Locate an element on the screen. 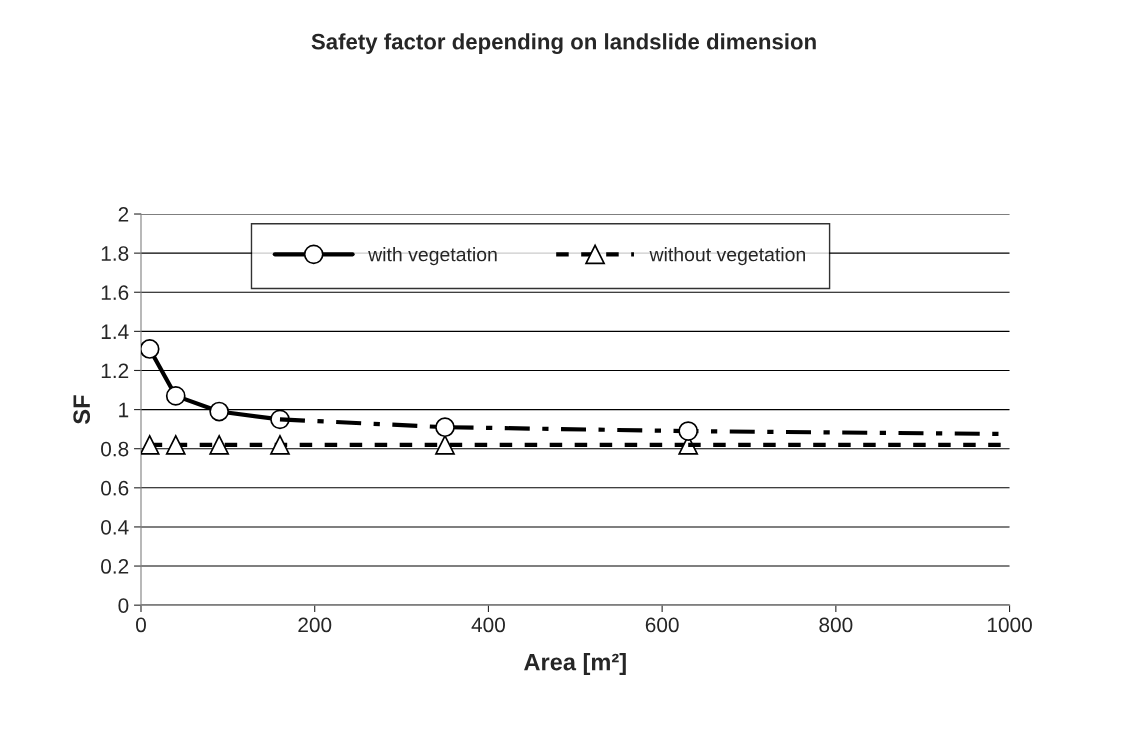  x-tick-label: 0 is located at coordinates (141, 625).